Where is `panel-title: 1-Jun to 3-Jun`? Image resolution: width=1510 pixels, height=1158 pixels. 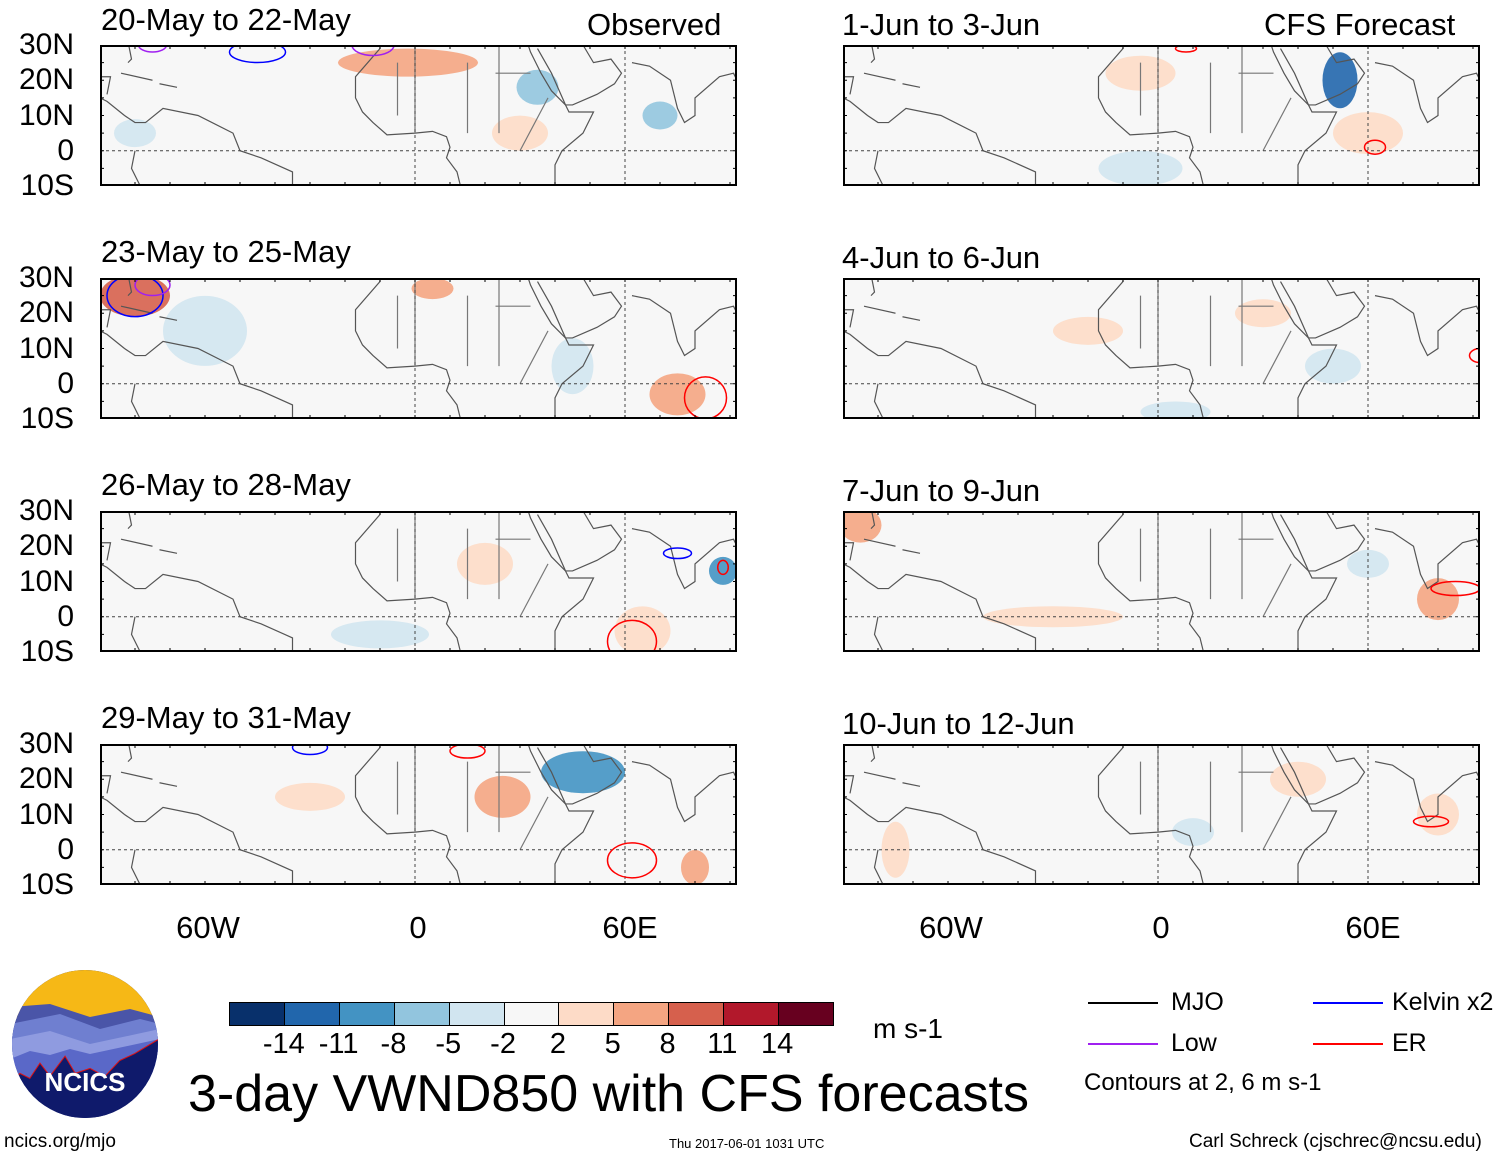
panel-title: 1-Jun to 3-Jun is located at coordinates (941, 24).